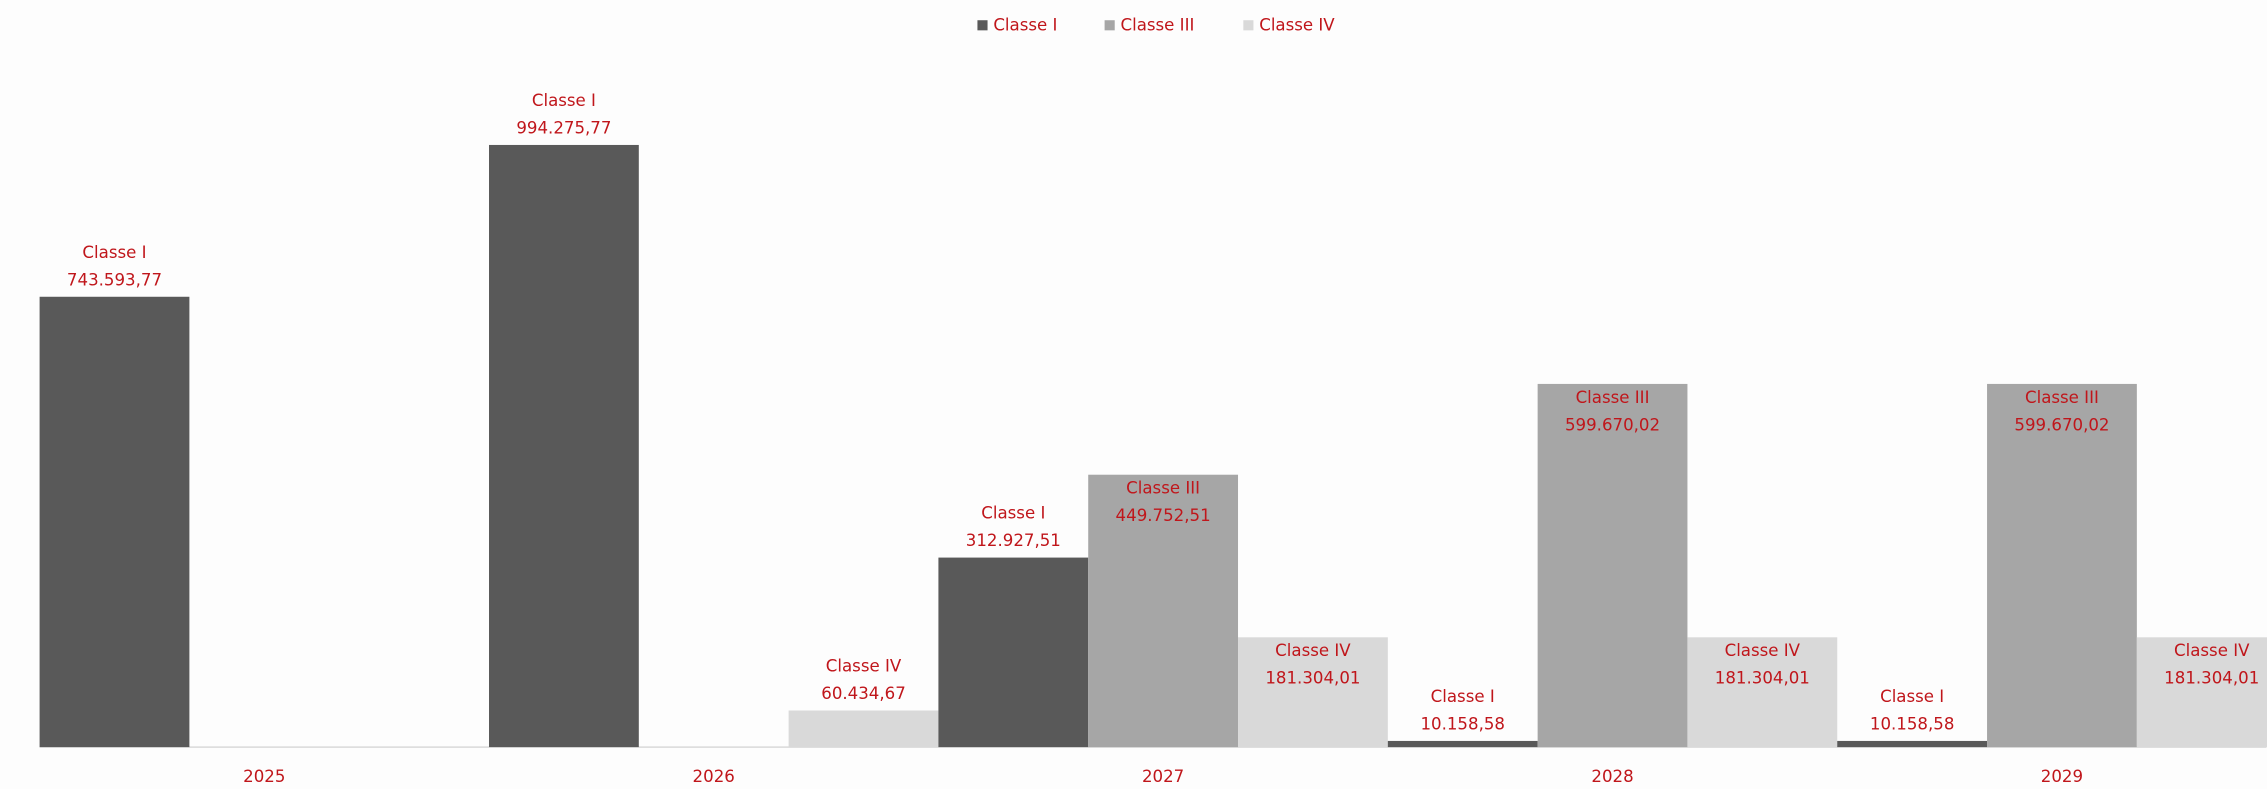 The height and width of the screenshot is (789, 2267). What do you see at coordinates (1025, 25) in the screenshot?
I see `legend-label: Classe I` at bounding box center [1025, 25].